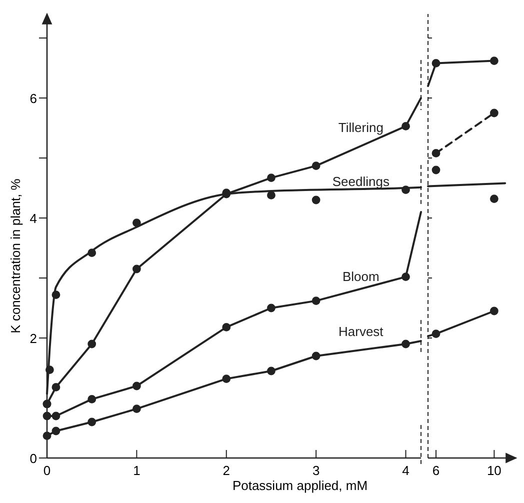 The width and height of the screenshot is (524, 503). What do you see at coordinates (406, 470) in the screenshot?
I see `x-tick-label: 4` at bounding box center [406, 470].